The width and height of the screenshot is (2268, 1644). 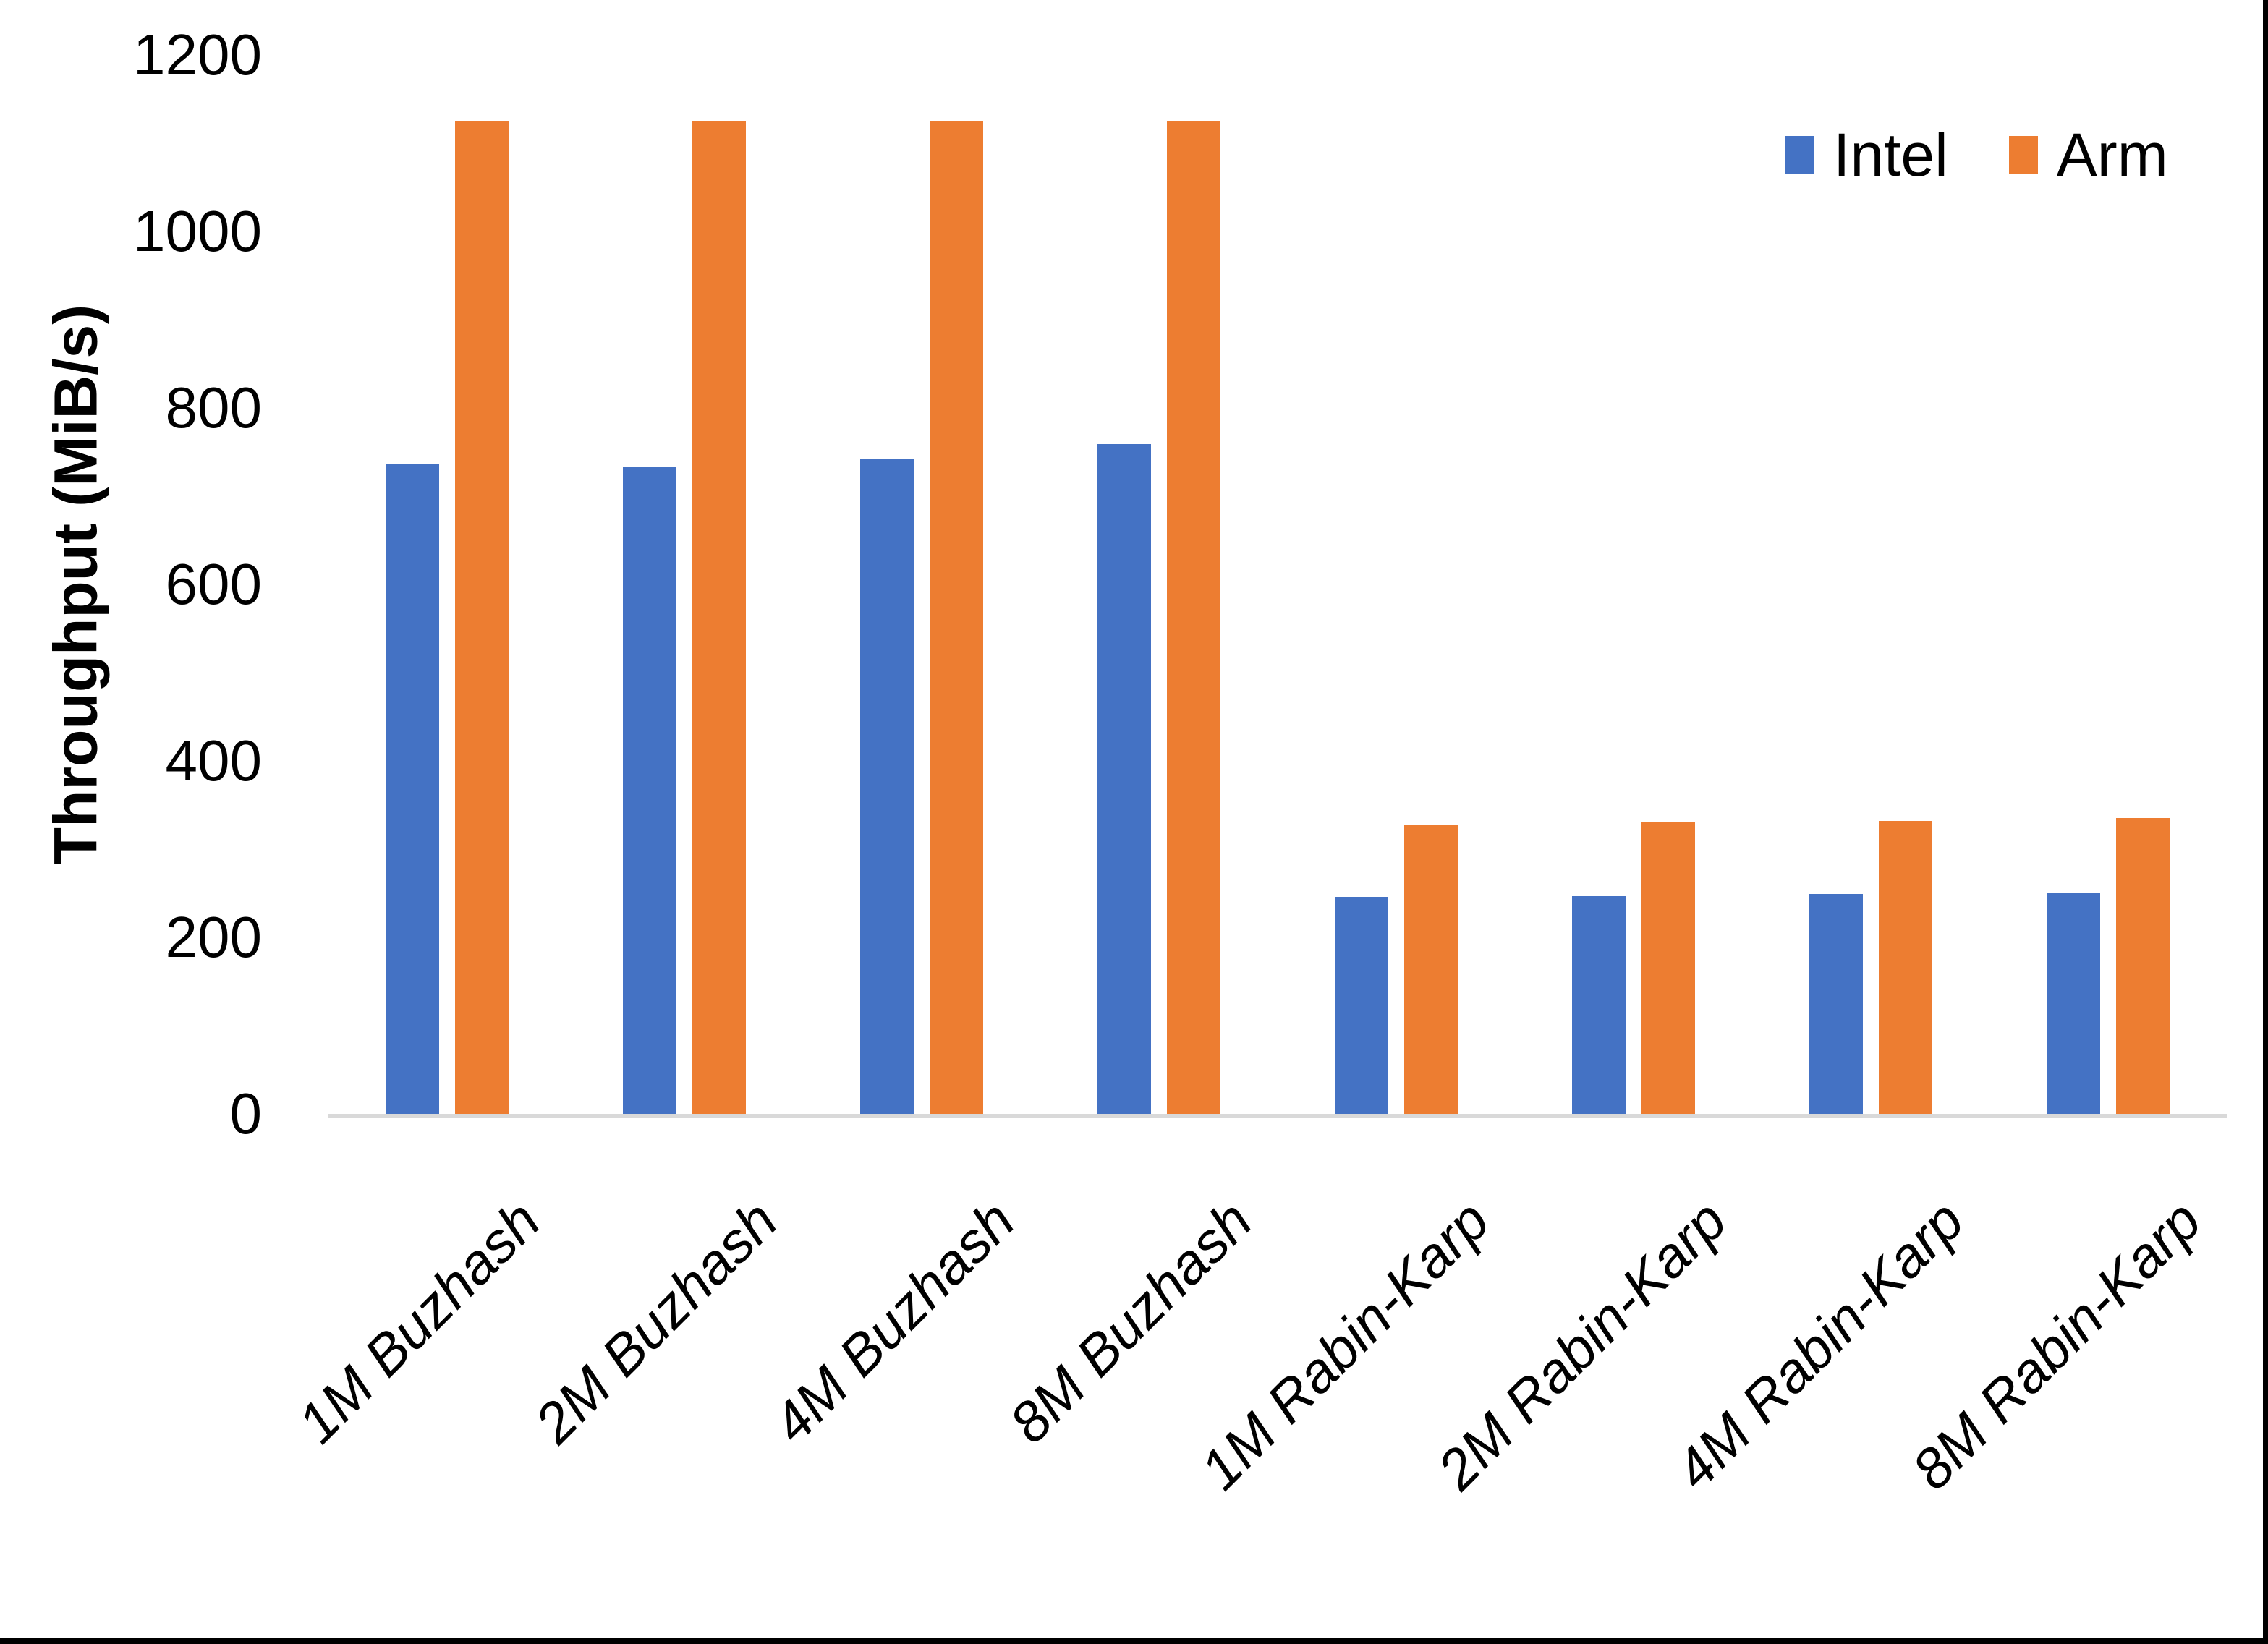 I want to click on bar-arm-8m-buzhash, so click(x=1193, y=617).